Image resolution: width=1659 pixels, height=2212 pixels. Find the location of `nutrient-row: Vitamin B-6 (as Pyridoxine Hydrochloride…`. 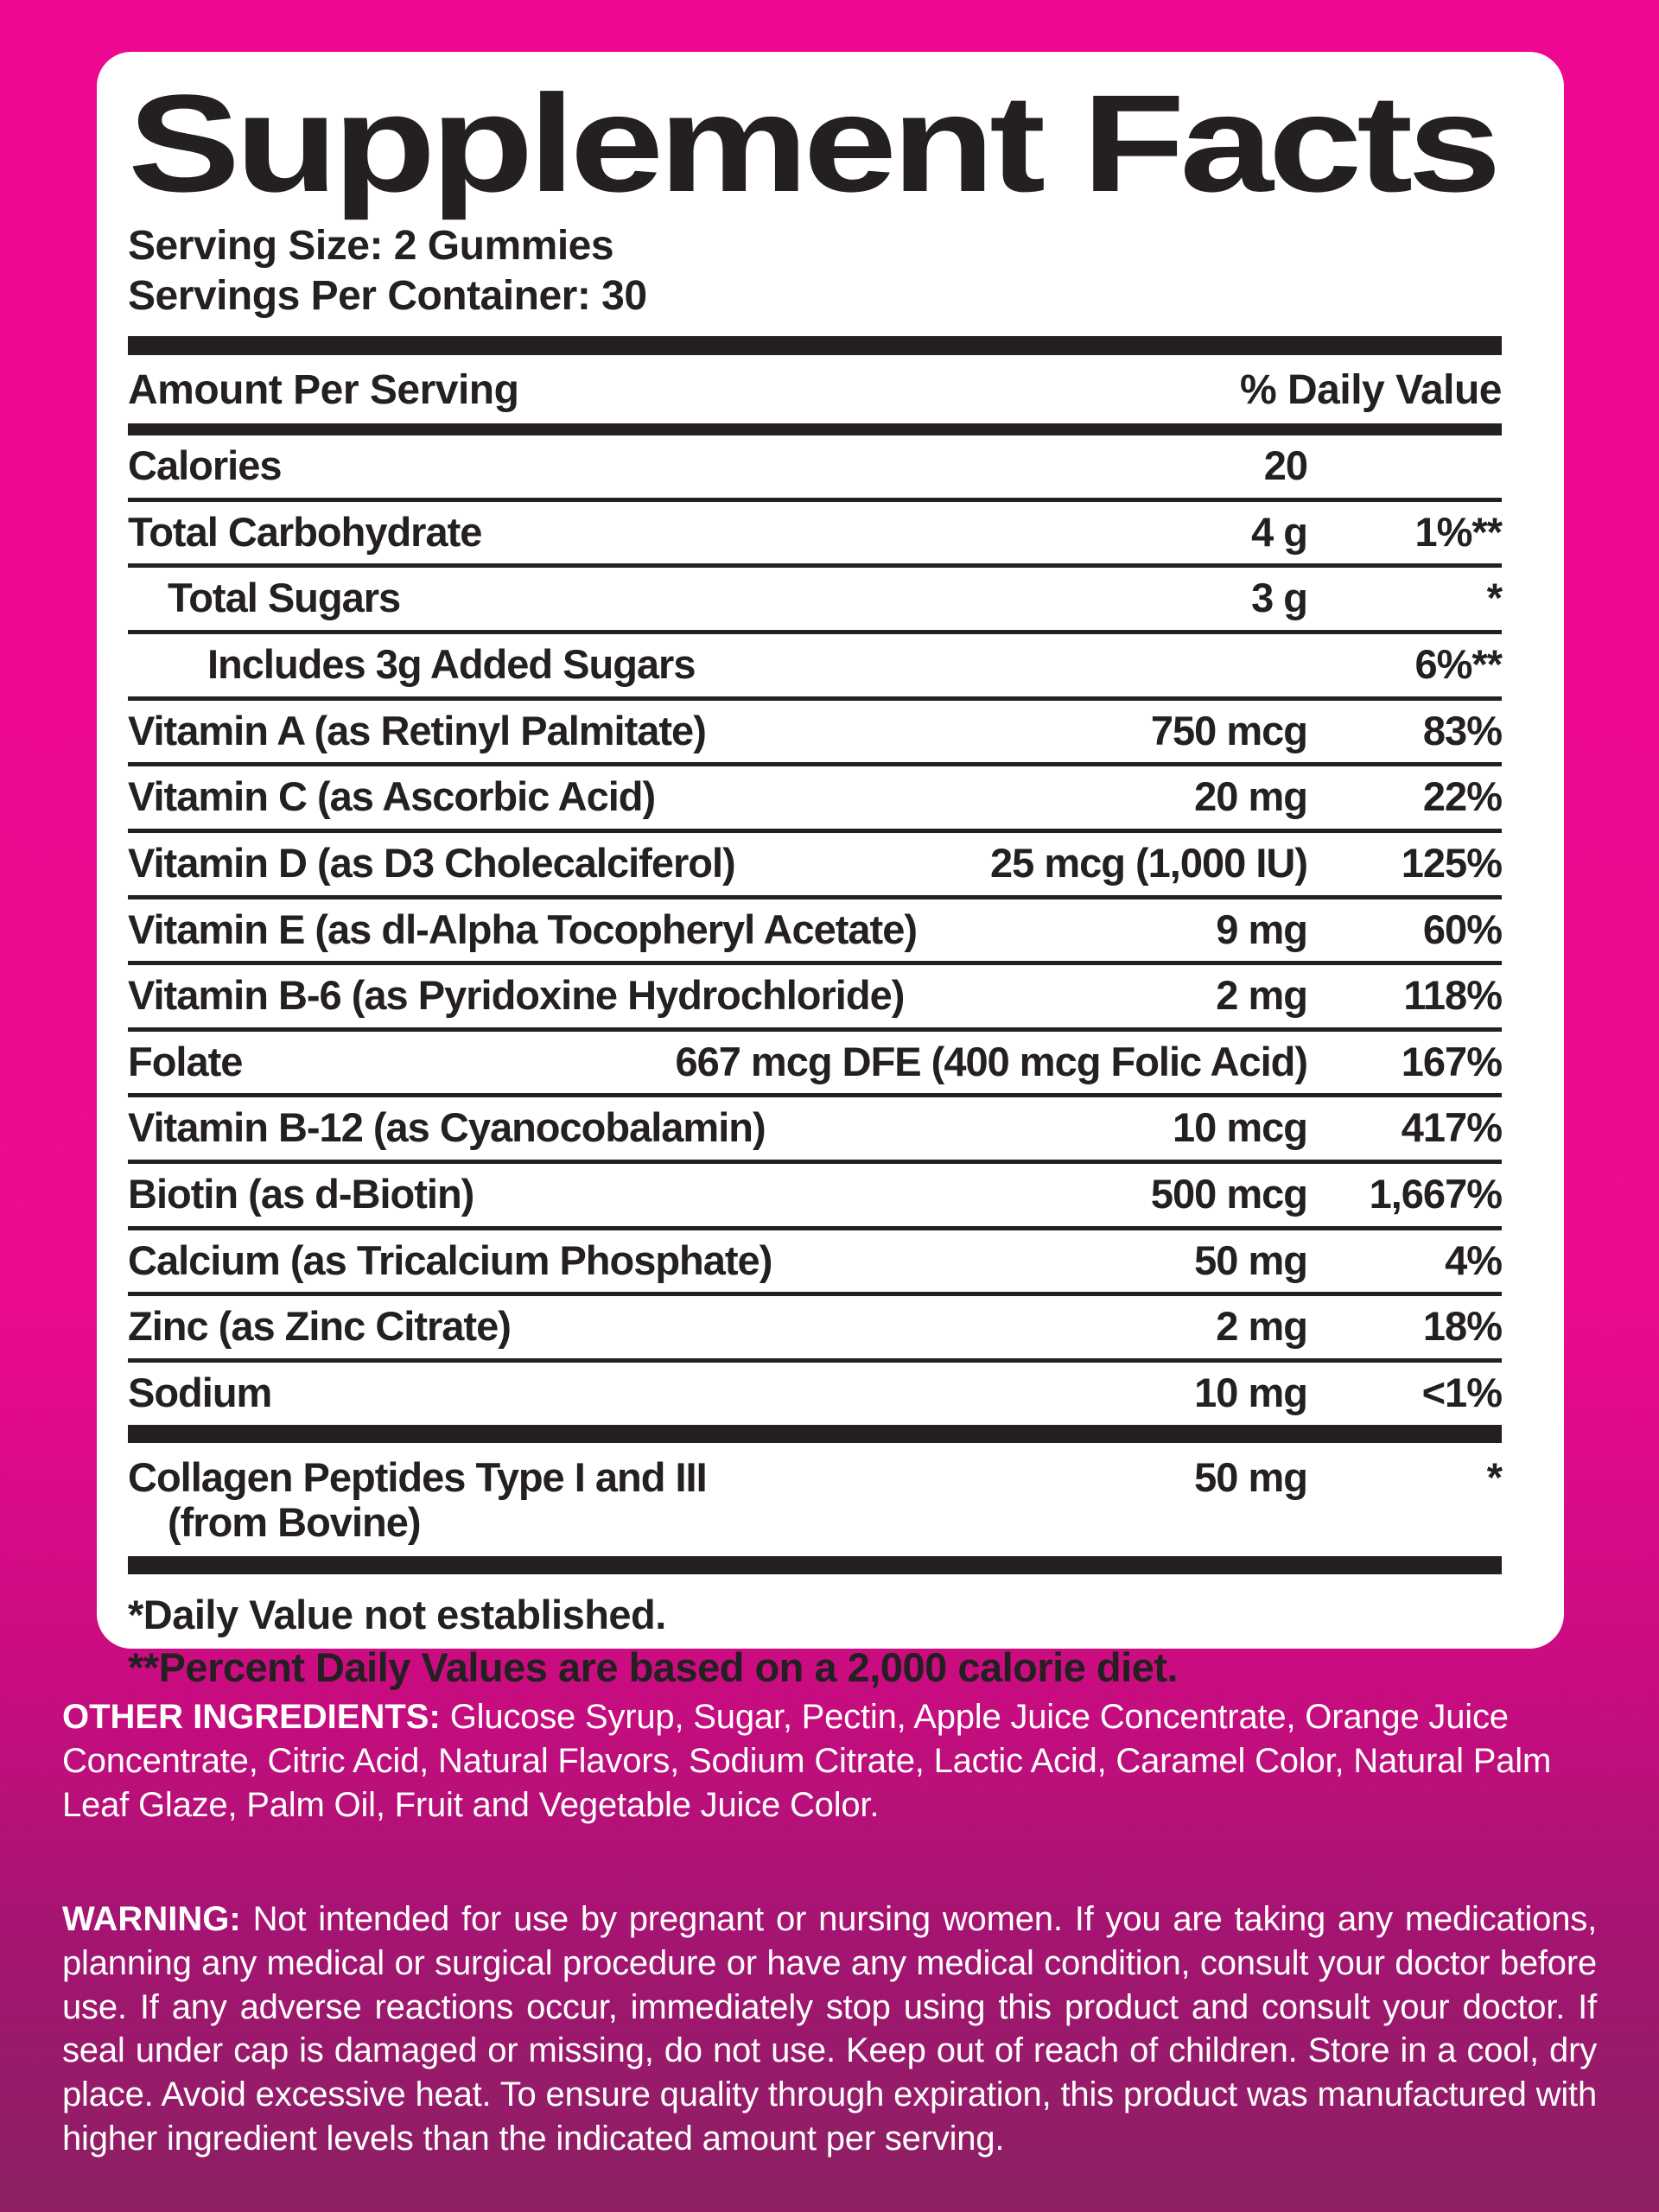

nutrient-row: Vitamin B-6 (as Pyridoxine Hydrochloride… is located at coordinates (815, 994).